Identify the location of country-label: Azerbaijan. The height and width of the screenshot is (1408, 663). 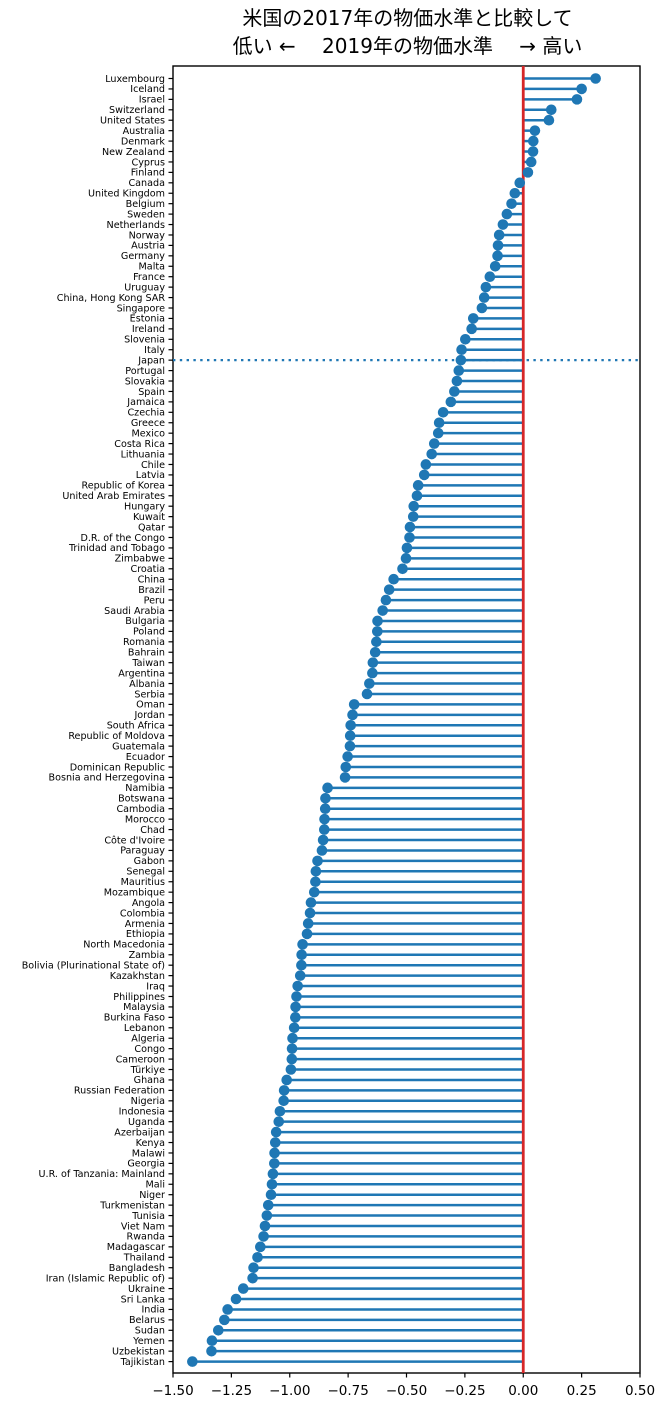
(139, 1132).